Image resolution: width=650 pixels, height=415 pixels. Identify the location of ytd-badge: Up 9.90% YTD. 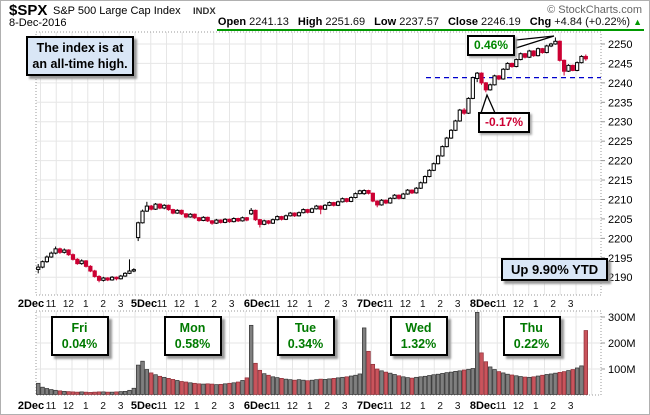
(555, 269).